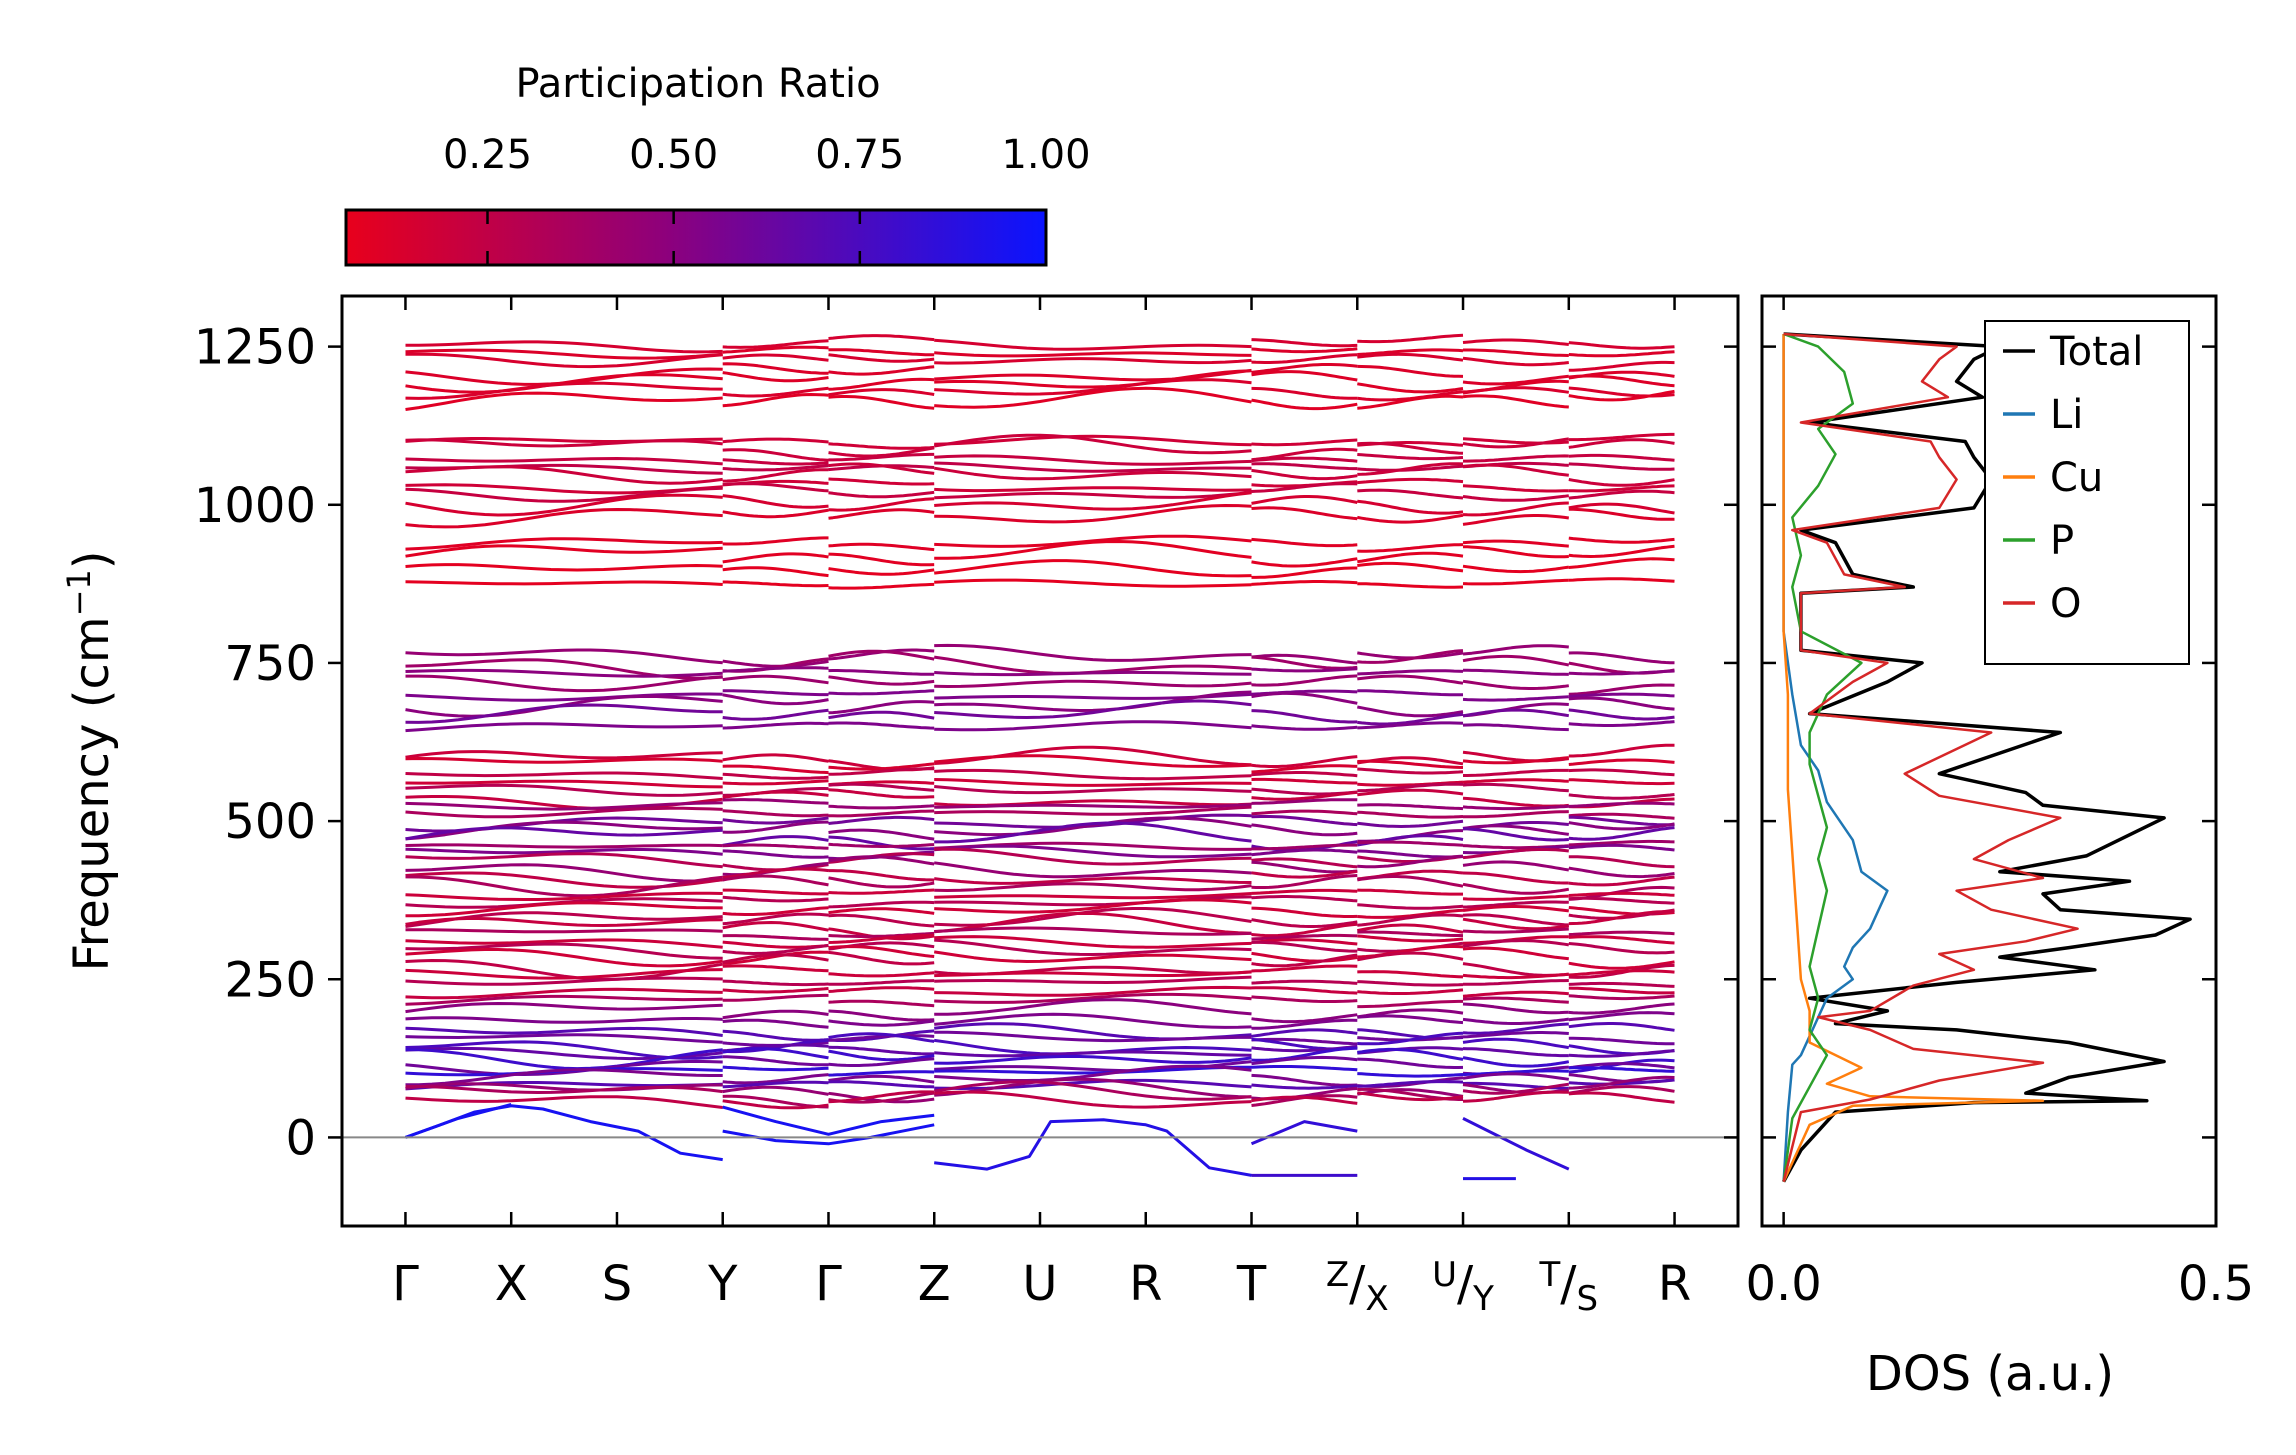  Describe the element at coordinates (511, 1284) in the screenshot. I see `kpoint-label: X` at that location.